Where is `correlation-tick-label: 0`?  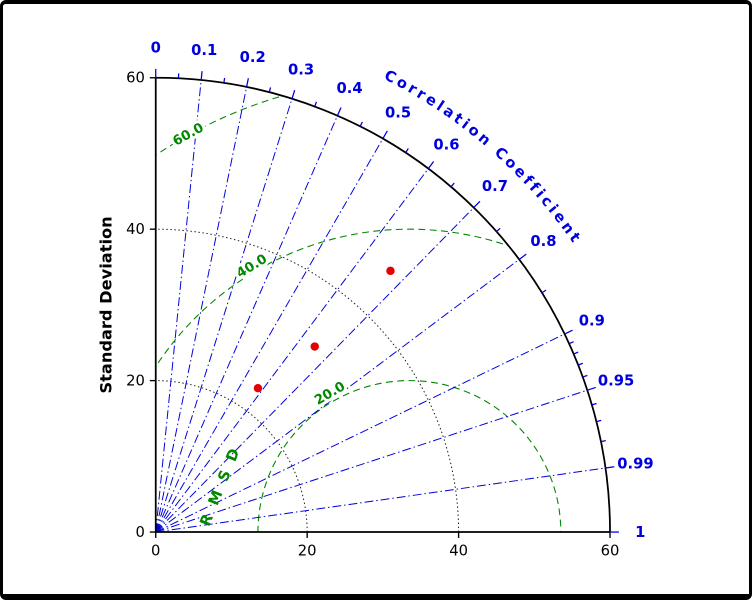
correlation-tick-label: 0 is located at coordinates (156, 47).